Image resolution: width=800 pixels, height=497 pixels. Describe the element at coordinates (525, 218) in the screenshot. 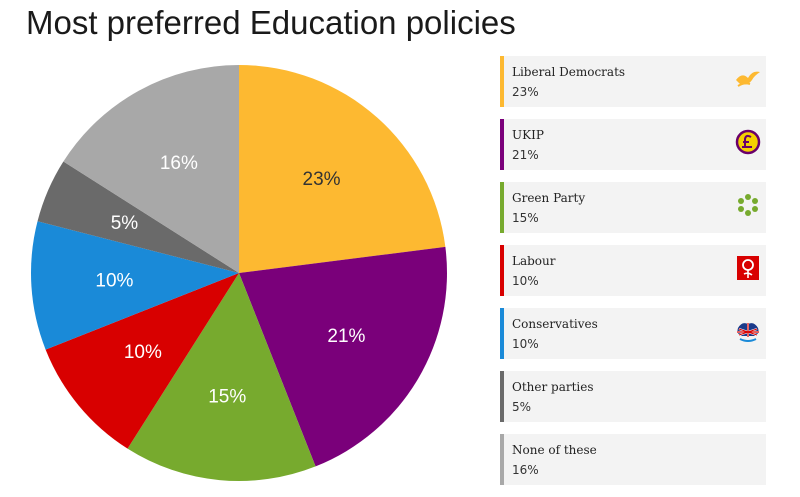

I see `legend-value: 15%` at that location.